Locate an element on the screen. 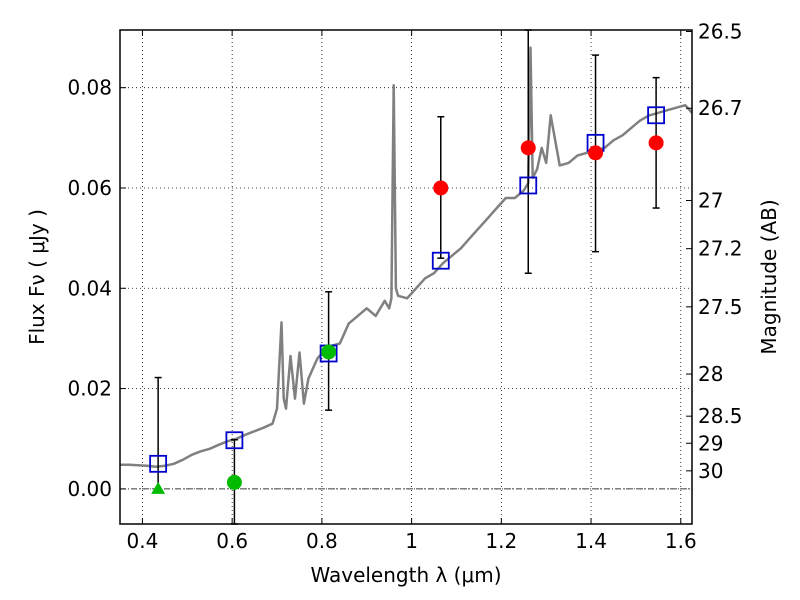 Image resolution: width=800 pixels, height=600 pixels. y-ticks: 0.00 0.02 0.04 0.06 0.08 is located at coordinates (96, 288).